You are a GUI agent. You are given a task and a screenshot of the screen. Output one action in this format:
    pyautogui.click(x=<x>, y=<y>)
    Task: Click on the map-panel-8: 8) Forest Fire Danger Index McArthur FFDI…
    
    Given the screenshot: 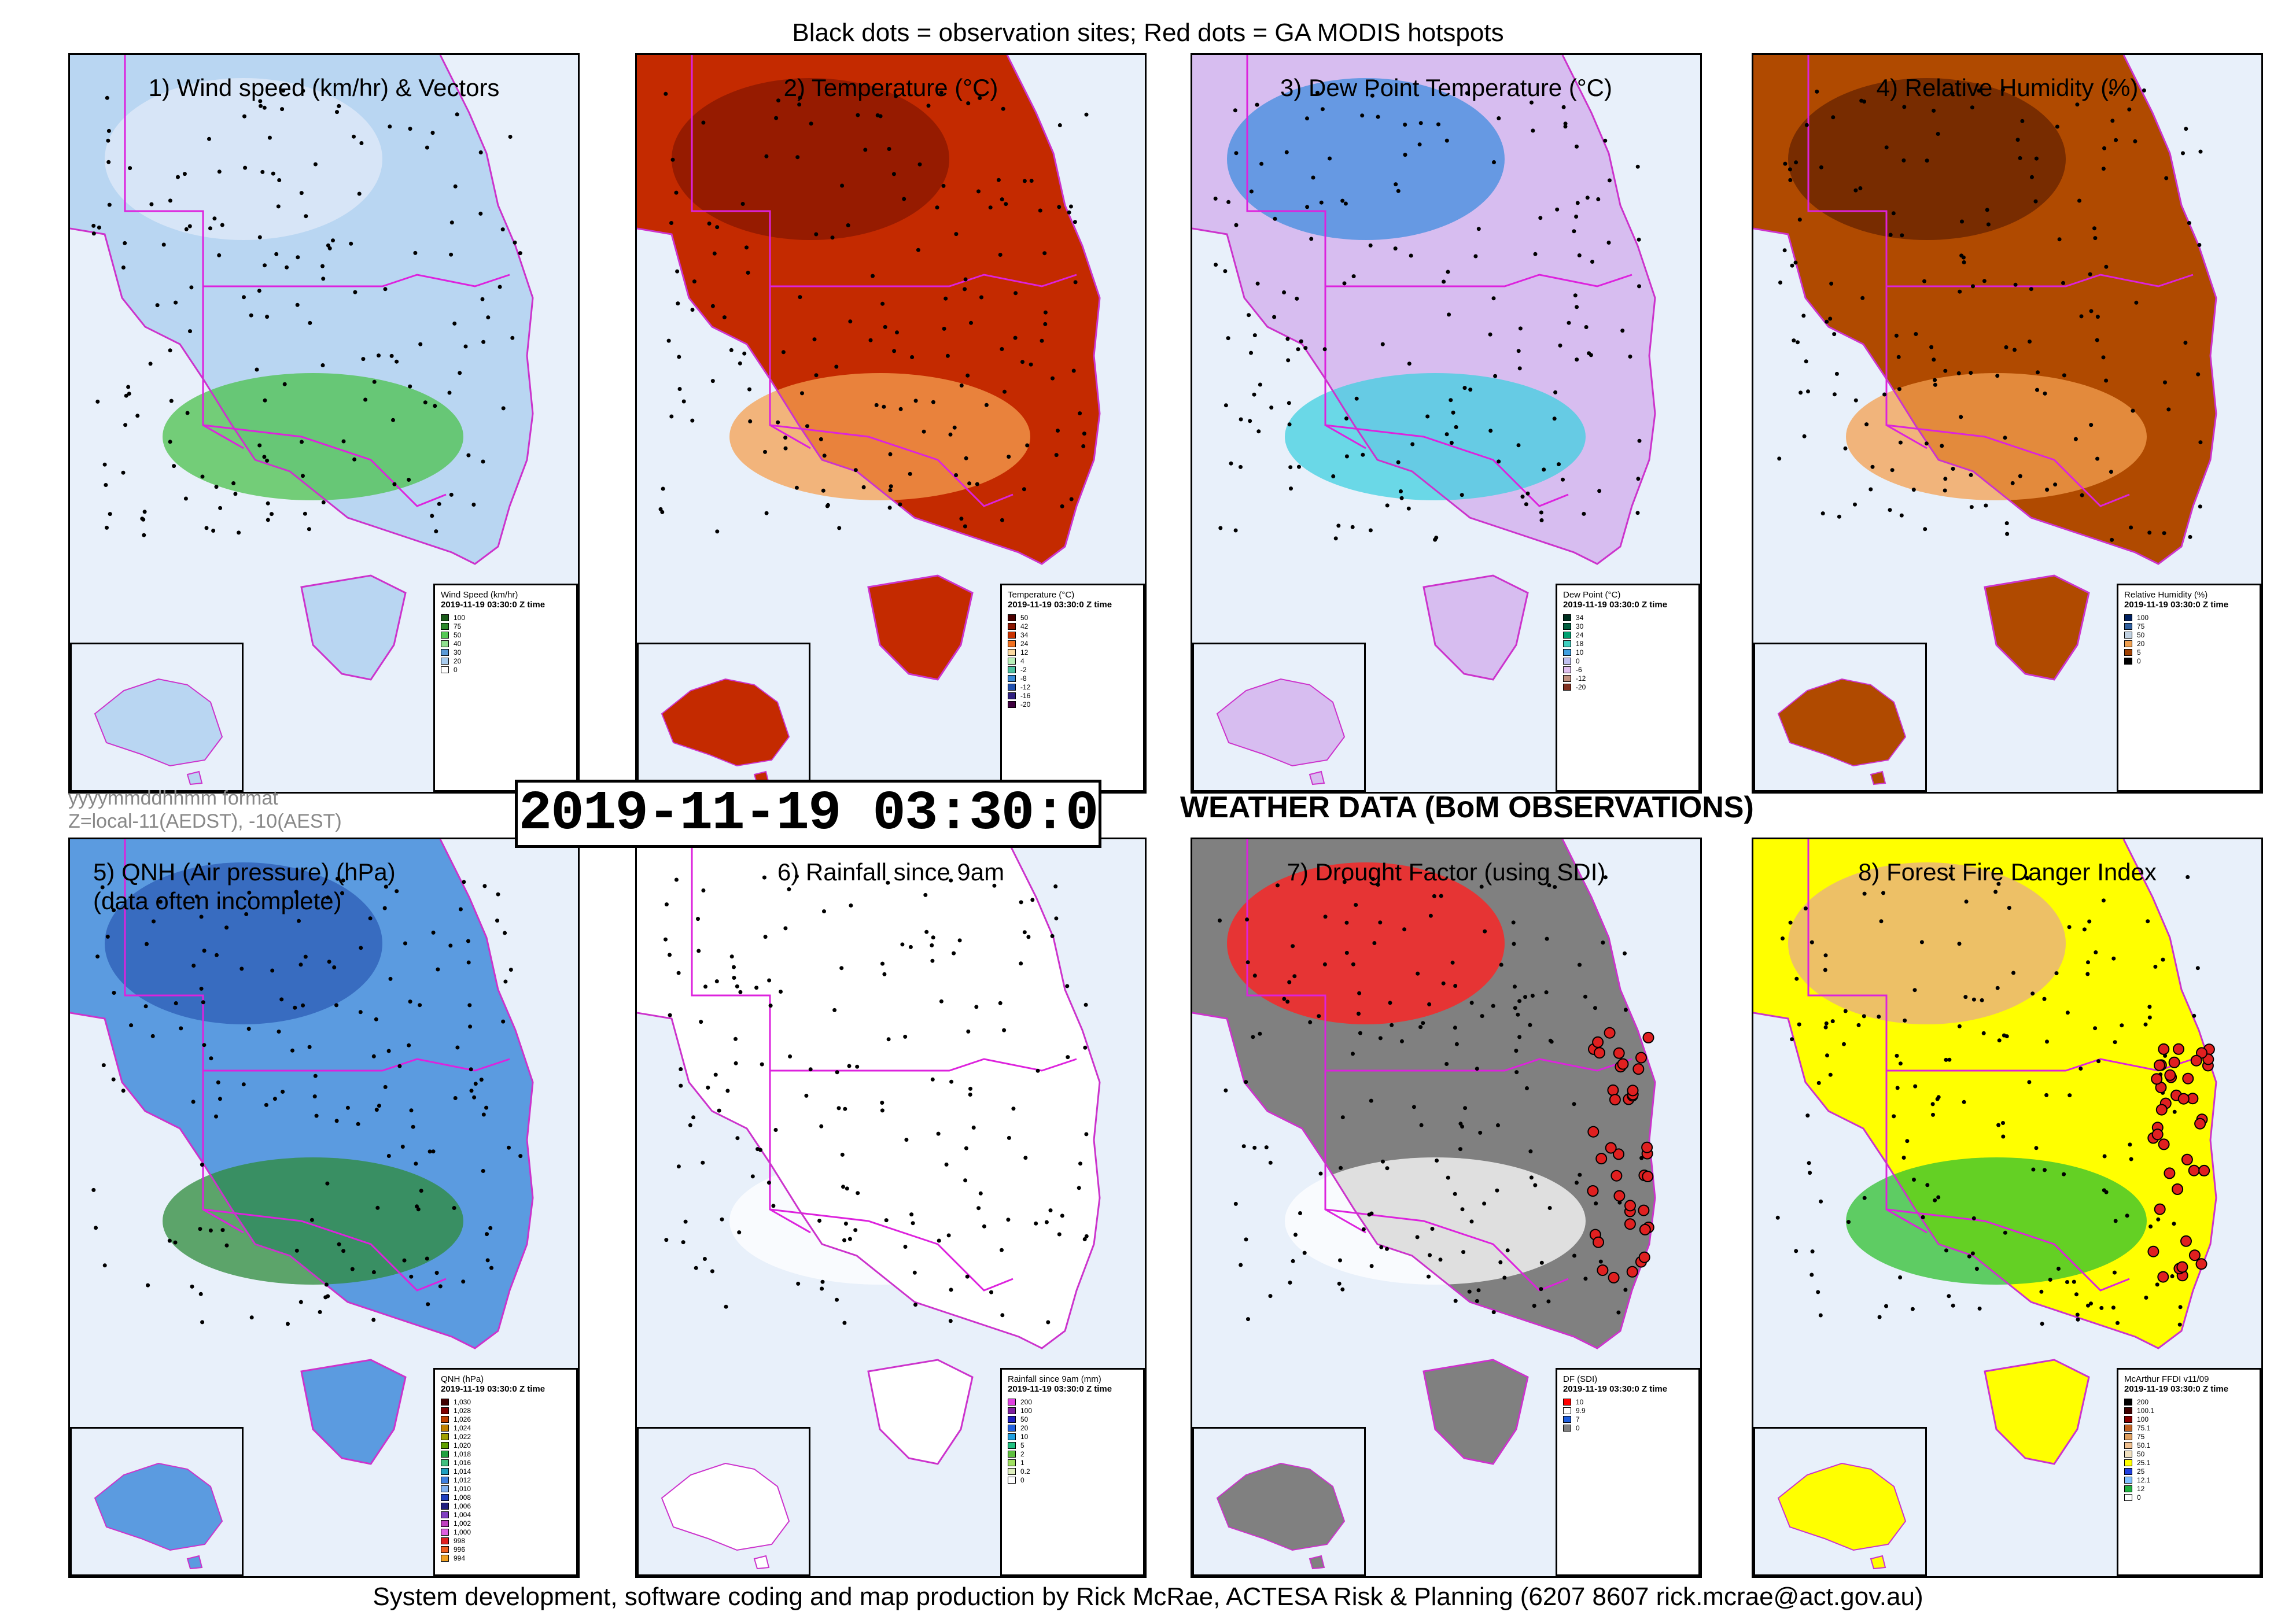 What is the action you would take?
    pyautogui.click(x=2007, y=1208)
    